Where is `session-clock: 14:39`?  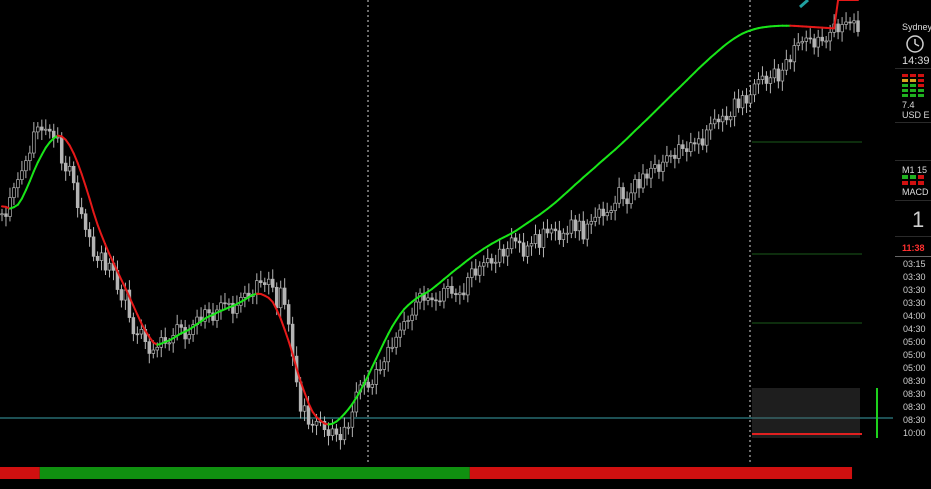 session-clock: 14:39 is located at coordinates (916, 61).